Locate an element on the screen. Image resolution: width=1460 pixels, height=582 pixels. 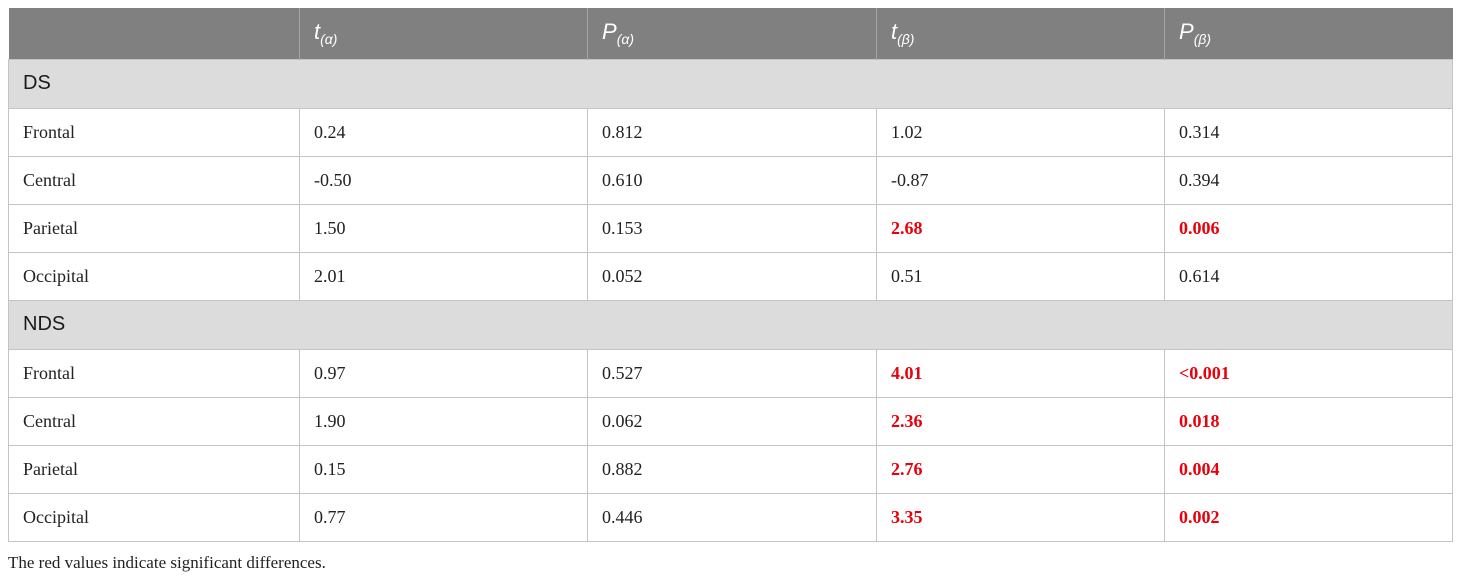
header-row: t(α) P(α) t(β) P(β) is located at coordinates (730, 33).